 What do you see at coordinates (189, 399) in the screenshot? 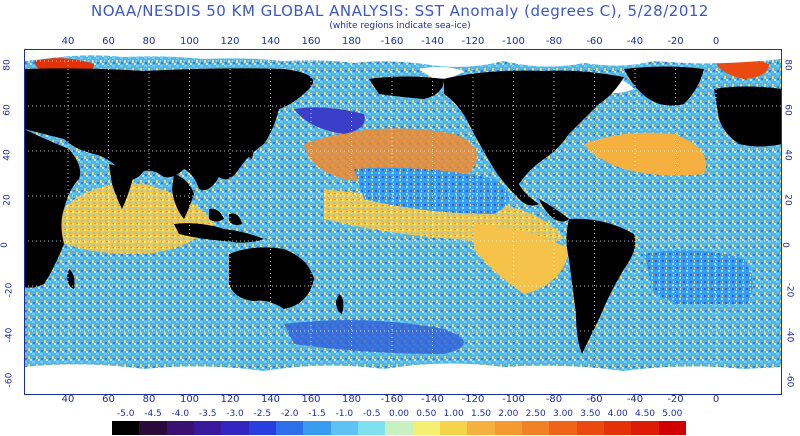
I see `bottom-lon-label: 100` at bounding box center [189, 399].